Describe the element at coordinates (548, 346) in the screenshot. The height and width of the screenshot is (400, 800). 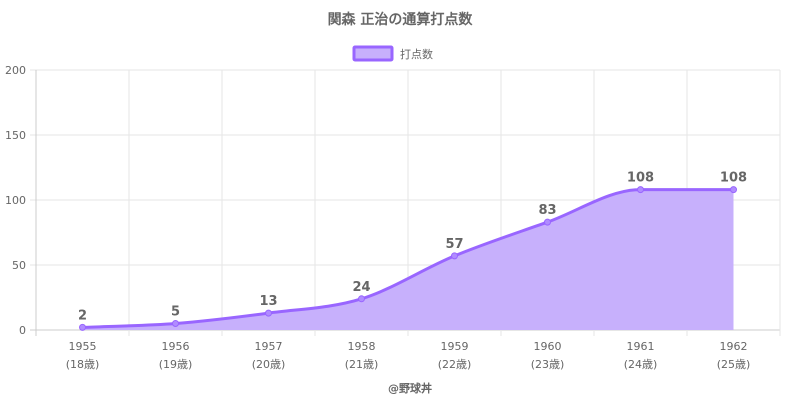
I see `x-tick-label: 1960` at that location.